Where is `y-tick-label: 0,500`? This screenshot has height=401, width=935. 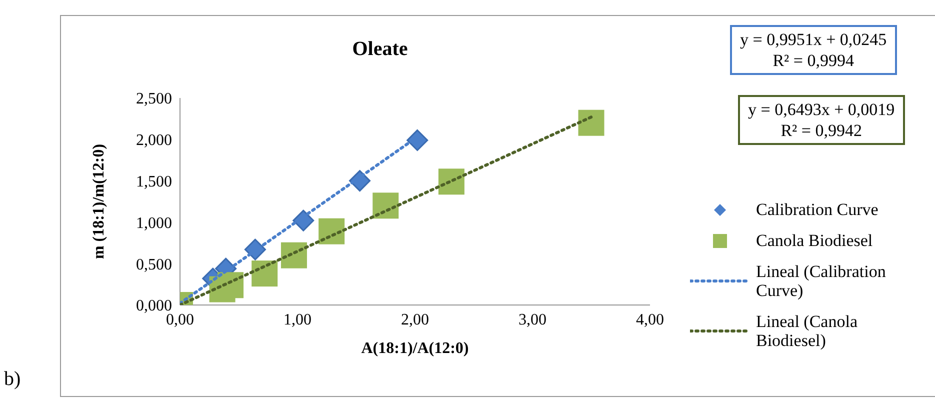
y-tick-label: 0,500 is located at coordinates (154, 265).